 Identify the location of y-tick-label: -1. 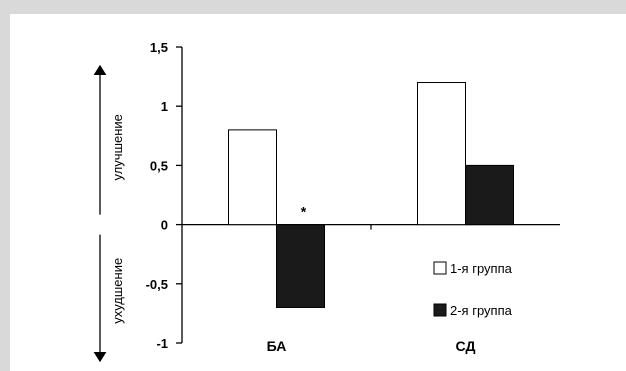
(162, 343).